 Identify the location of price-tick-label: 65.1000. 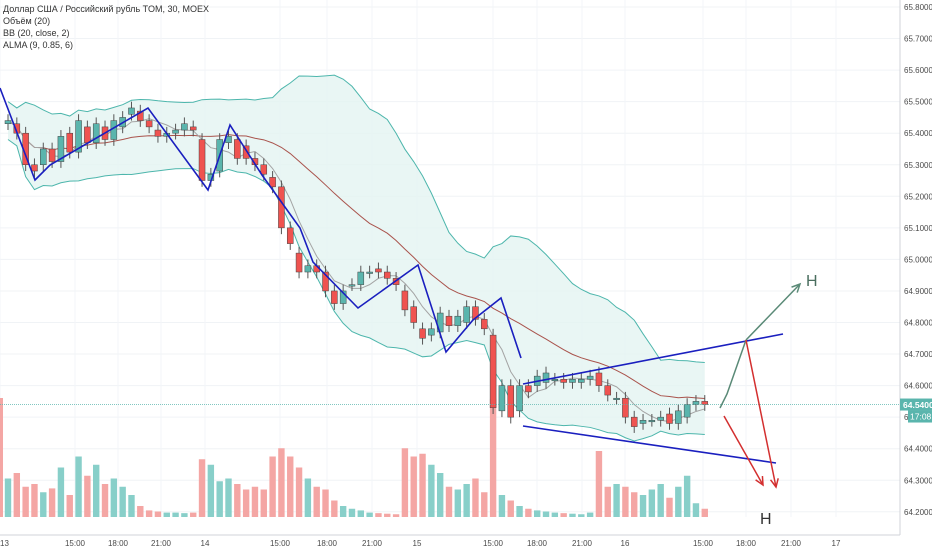
(918, 228).